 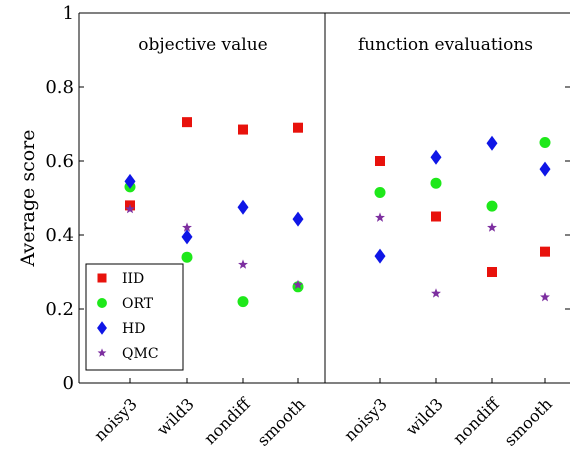 I want to click on legend-label-iid: IID, so click(x=133, y=279).